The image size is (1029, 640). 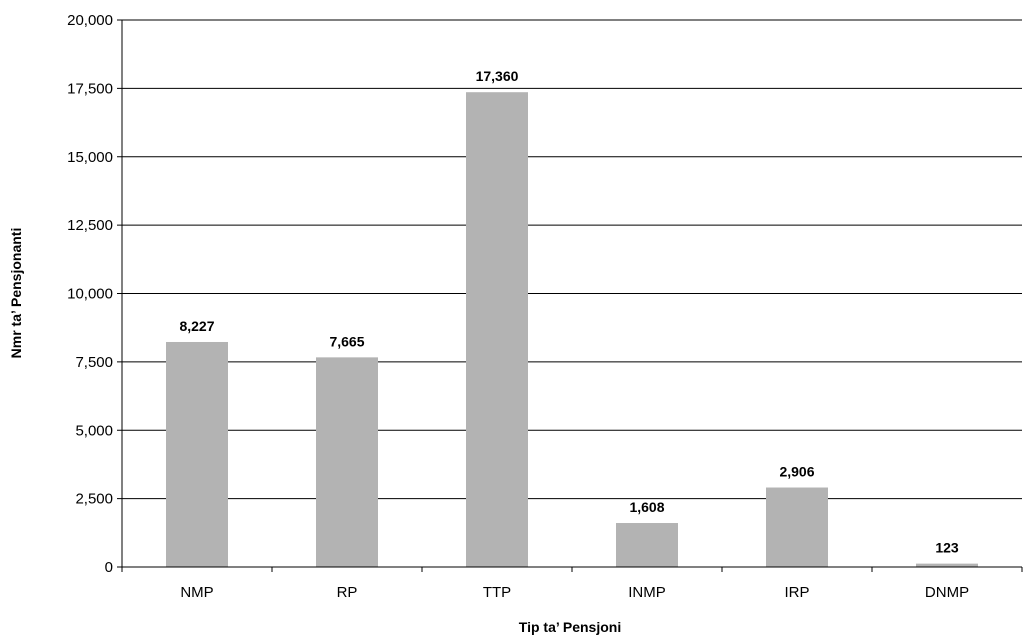 What do you see at coordinates (347, 592) in the screenshot?
I see `x-tick-label: RP` at bounding box center [347, 592].